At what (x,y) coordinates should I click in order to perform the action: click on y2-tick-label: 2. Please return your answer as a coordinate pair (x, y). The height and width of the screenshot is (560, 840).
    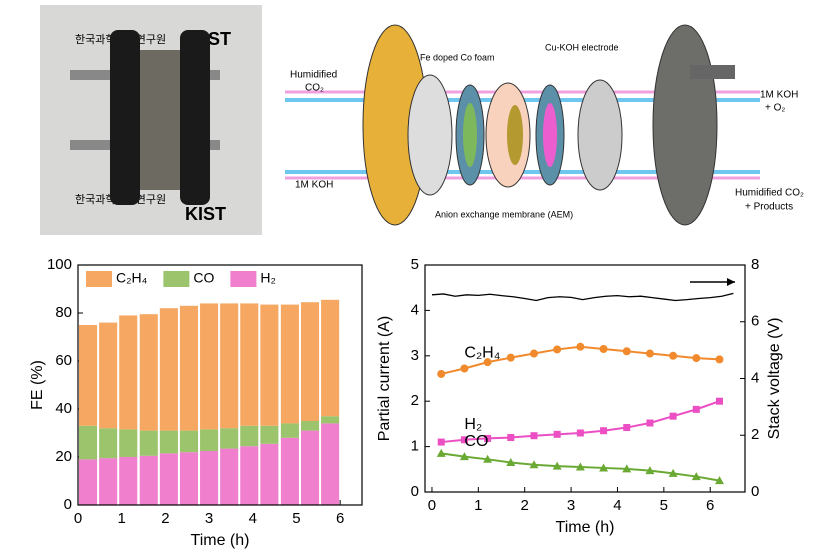
    Looking at the image, I should click on (755, 434).